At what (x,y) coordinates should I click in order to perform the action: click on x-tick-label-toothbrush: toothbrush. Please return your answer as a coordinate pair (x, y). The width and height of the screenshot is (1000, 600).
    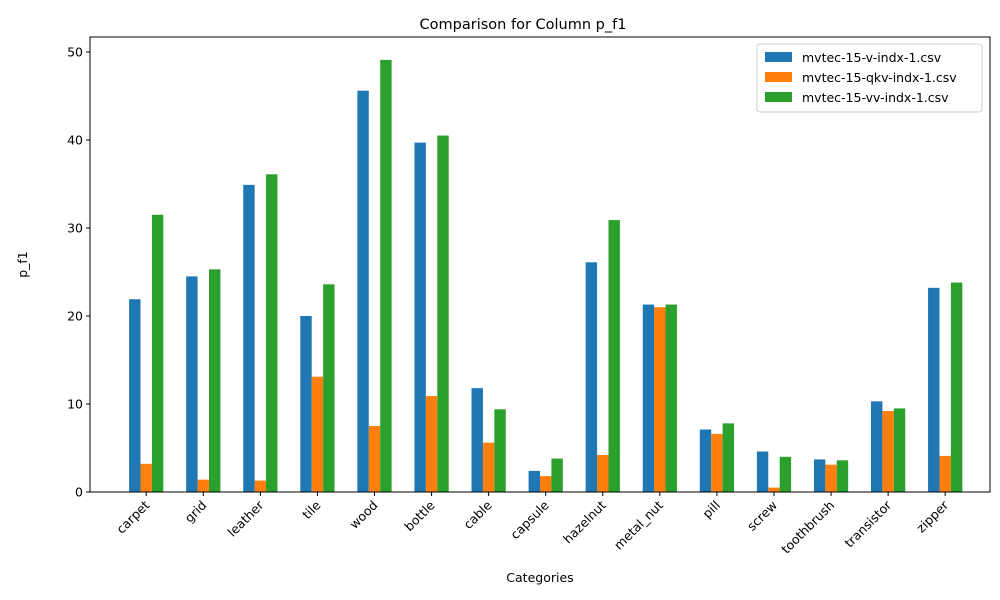
    Looking at the image, I should click on (807, 527).